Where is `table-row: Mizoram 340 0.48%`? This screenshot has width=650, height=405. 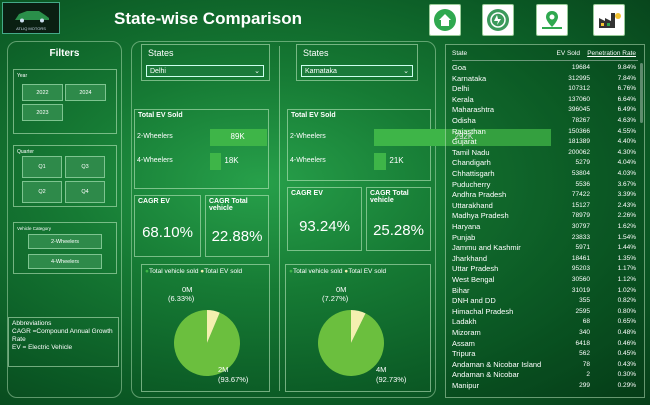 table-row: Mizoram 340 0.48% is located at coordinates (545, 333).